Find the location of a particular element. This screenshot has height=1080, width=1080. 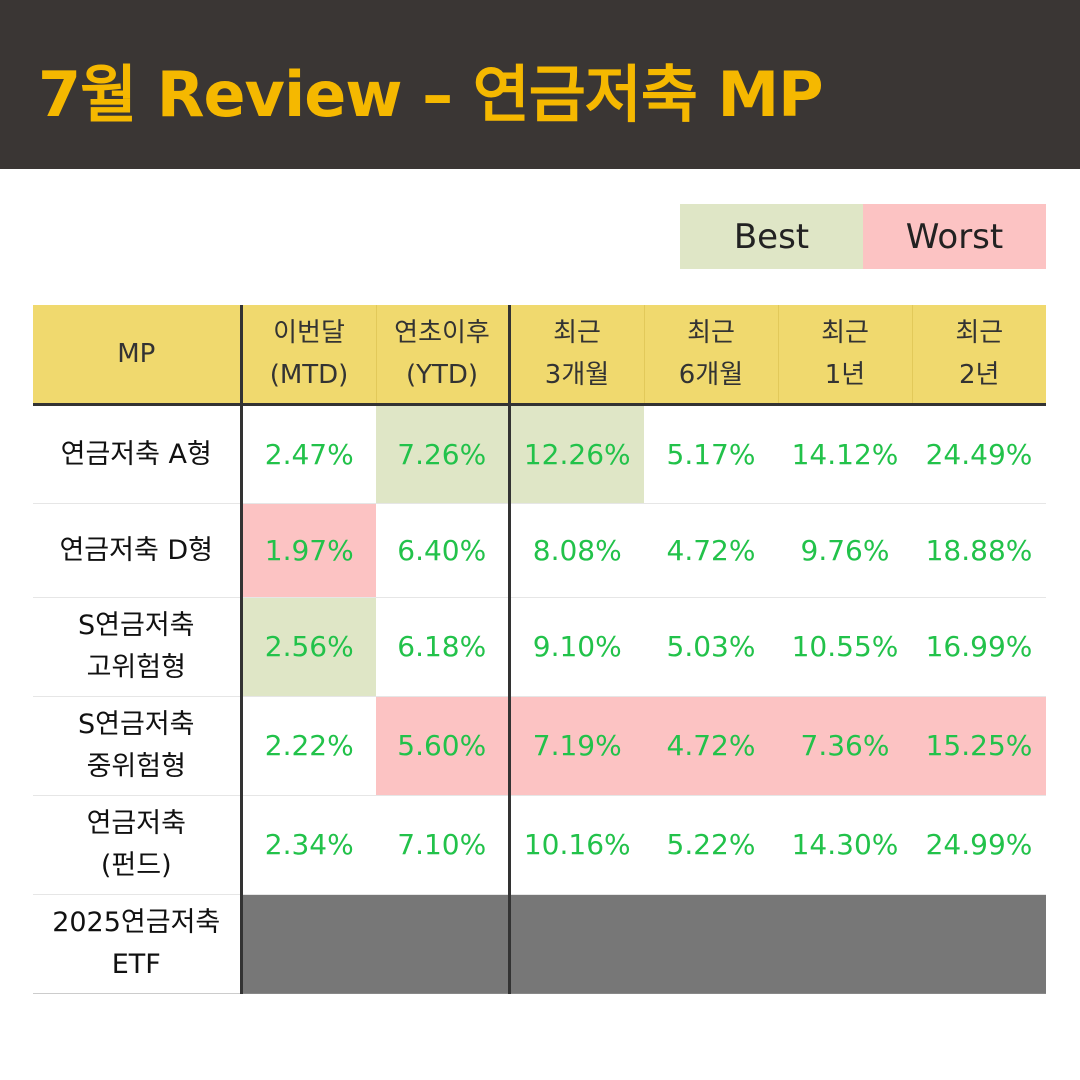

cell-mtd: 2.47% is located at coordinates (307, 454).